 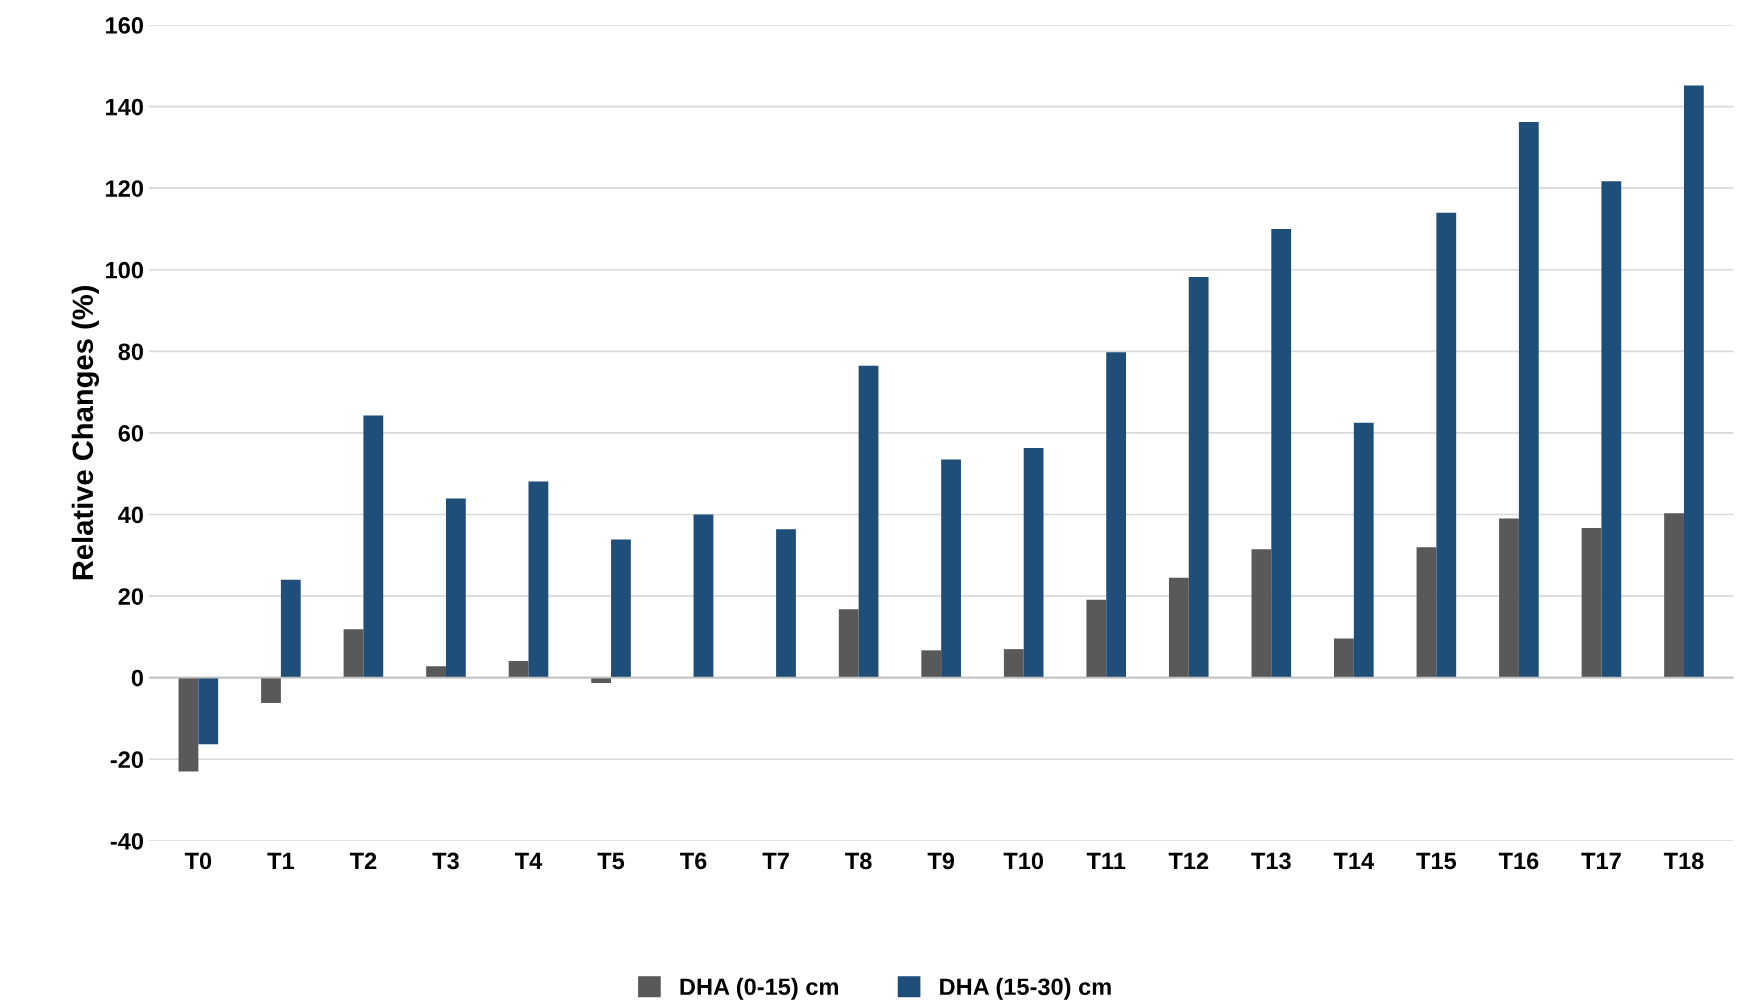 I want to click on legend-label: DHA (15-30) cm, so click(x=1025, y=988).